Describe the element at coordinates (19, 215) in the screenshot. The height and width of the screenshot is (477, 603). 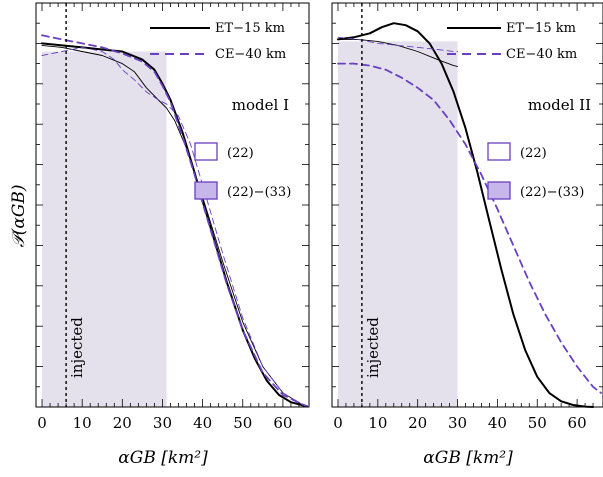
I see `y-axis-title: 𝒫(αGB)` at that location.